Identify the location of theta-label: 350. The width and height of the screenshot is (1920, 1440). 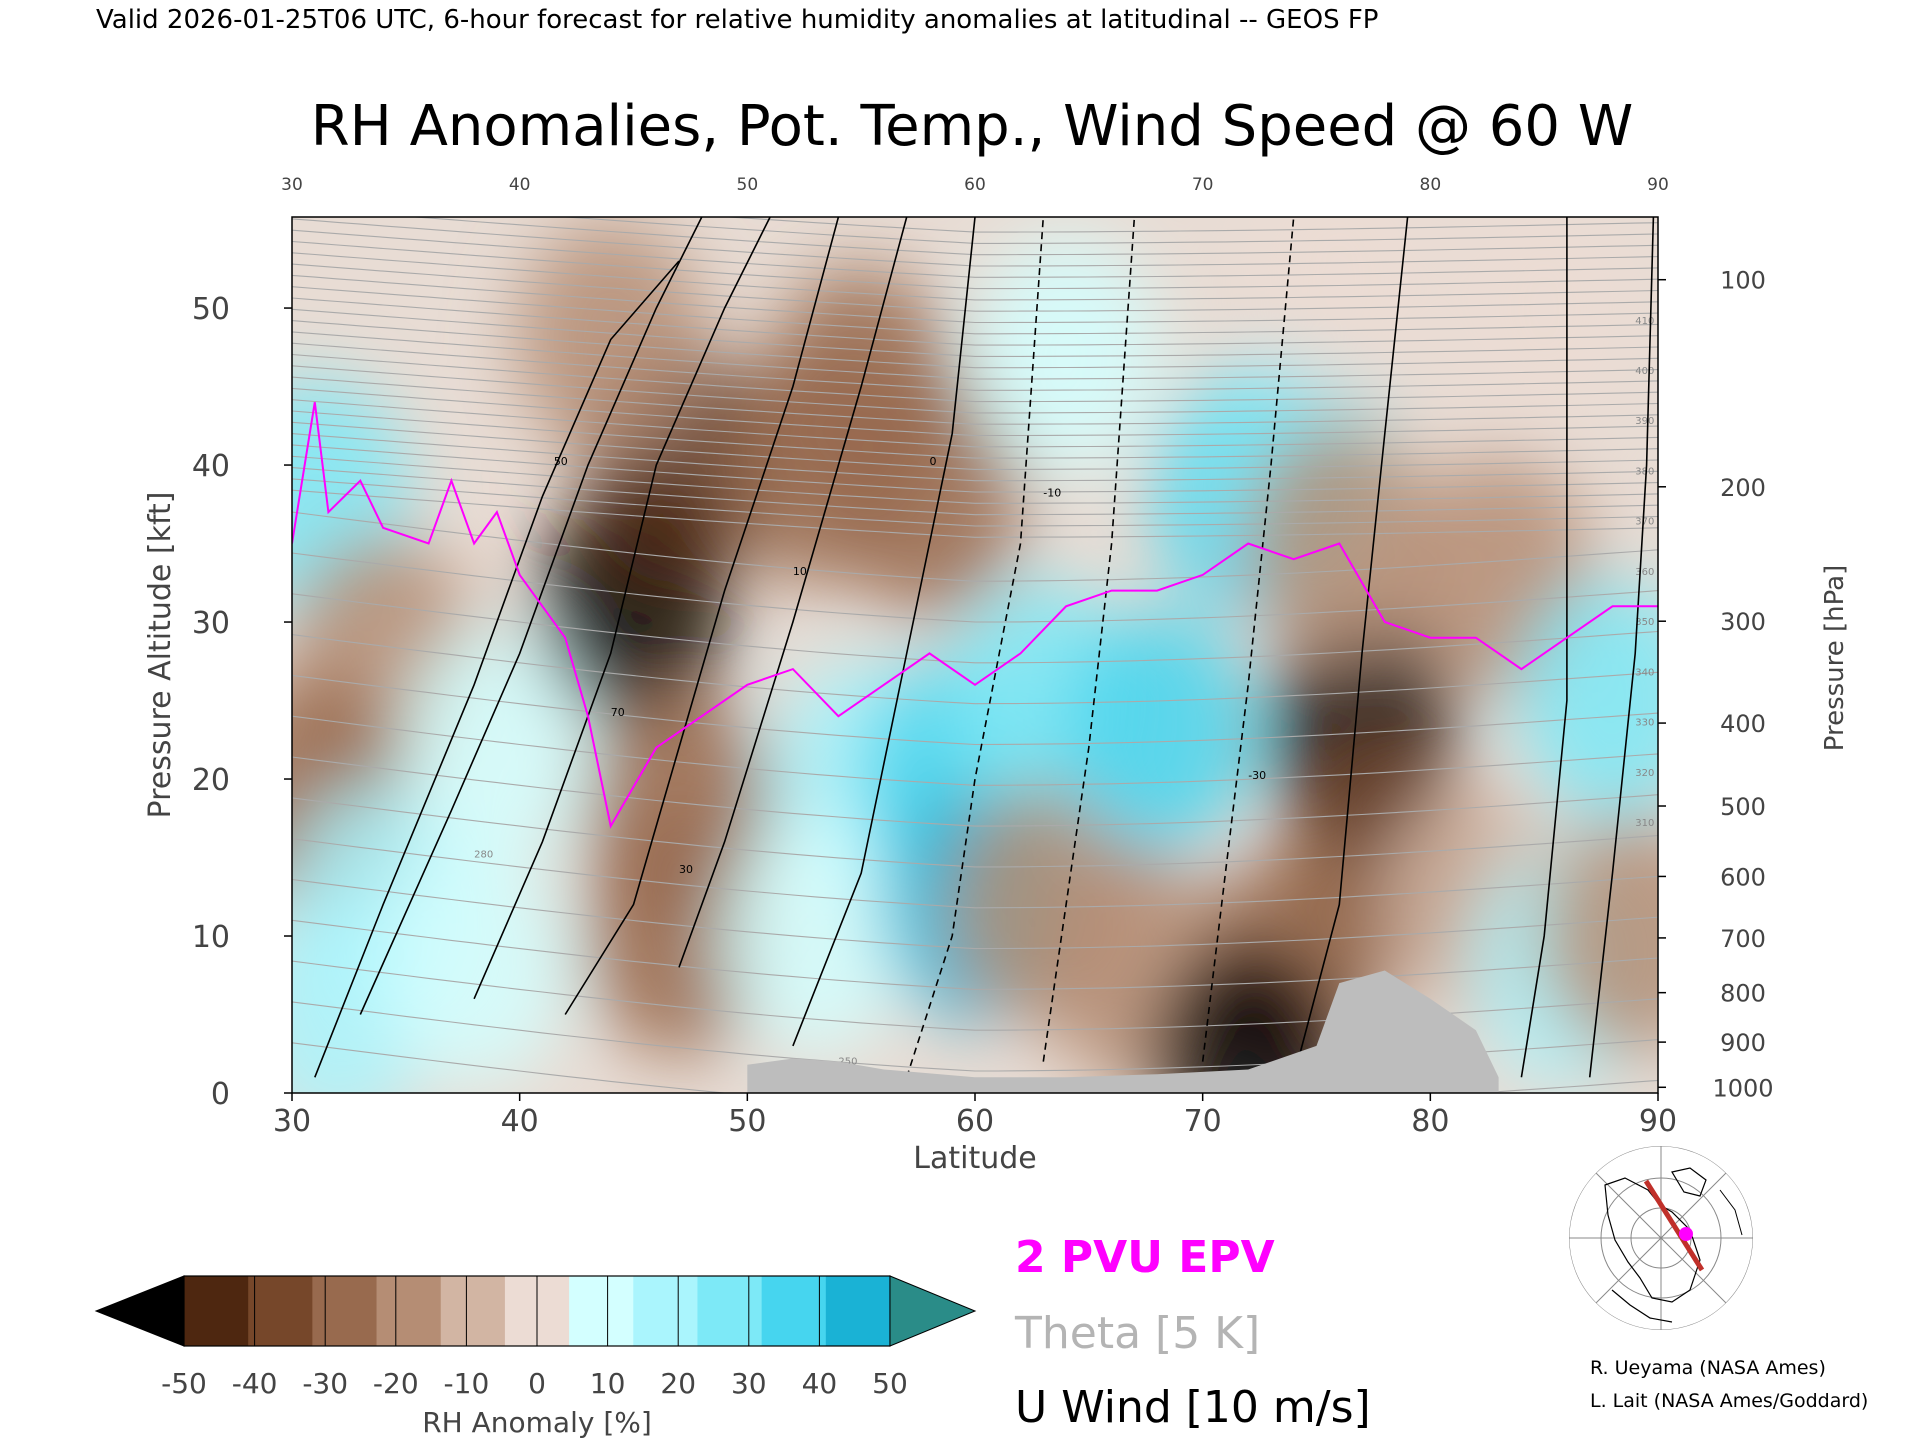
(1644, 622).